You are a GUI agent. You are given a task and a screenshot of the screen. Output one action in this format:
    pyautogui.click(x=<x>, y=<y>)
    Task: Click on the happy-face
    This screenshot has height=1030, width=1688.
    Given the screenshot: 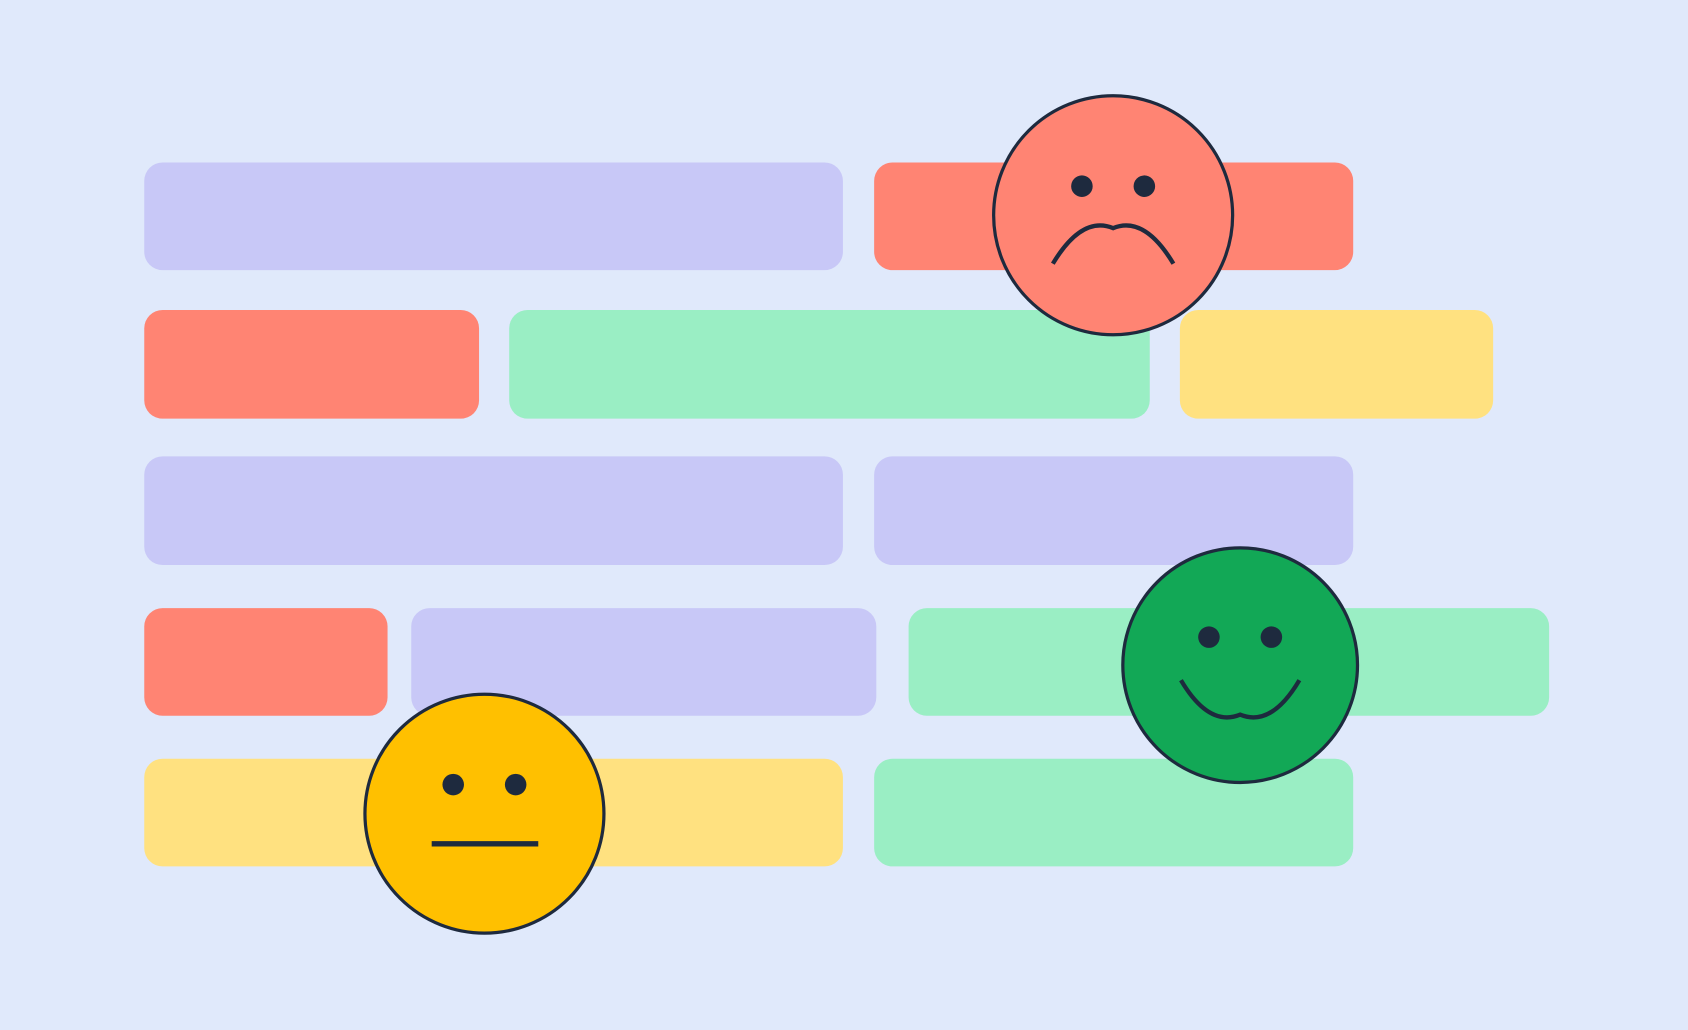 What is the action you would take?
    pyautogui.click(x=1240, y=665)
    